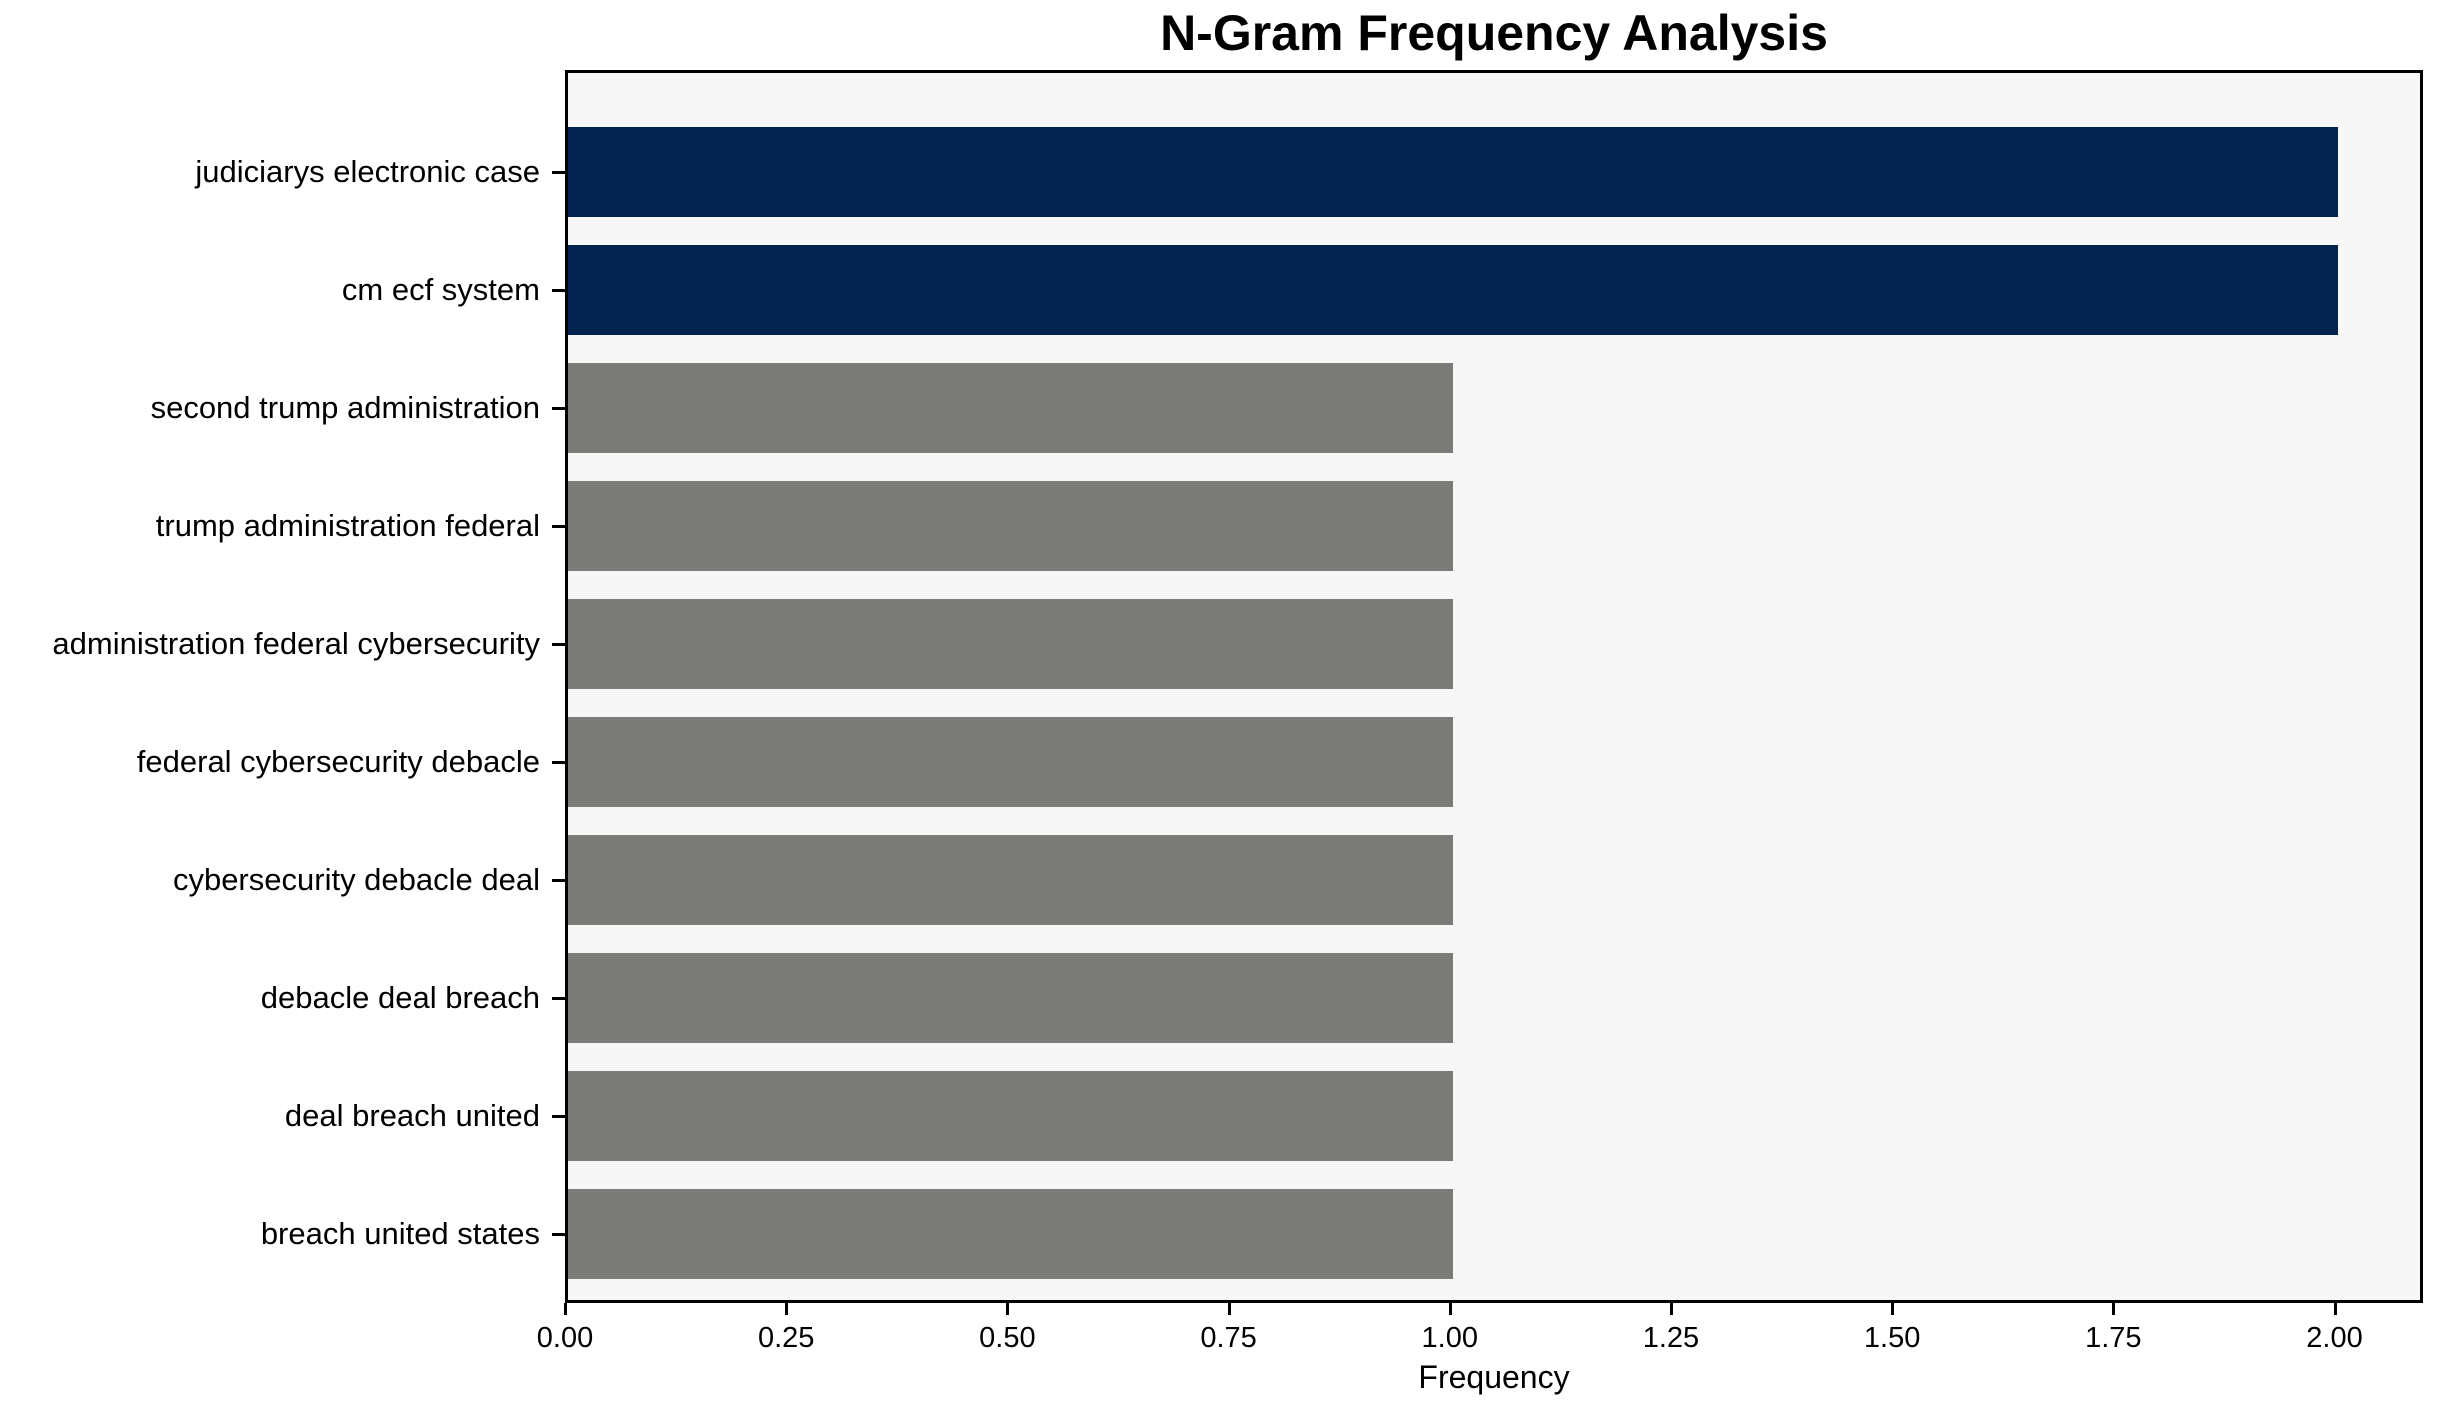 The width and height of the screenshot is (2443, 1414). Describe the element at coordinates (400, 1233) in the screenshot. I see `y-tick-label: breach united states` at that location.